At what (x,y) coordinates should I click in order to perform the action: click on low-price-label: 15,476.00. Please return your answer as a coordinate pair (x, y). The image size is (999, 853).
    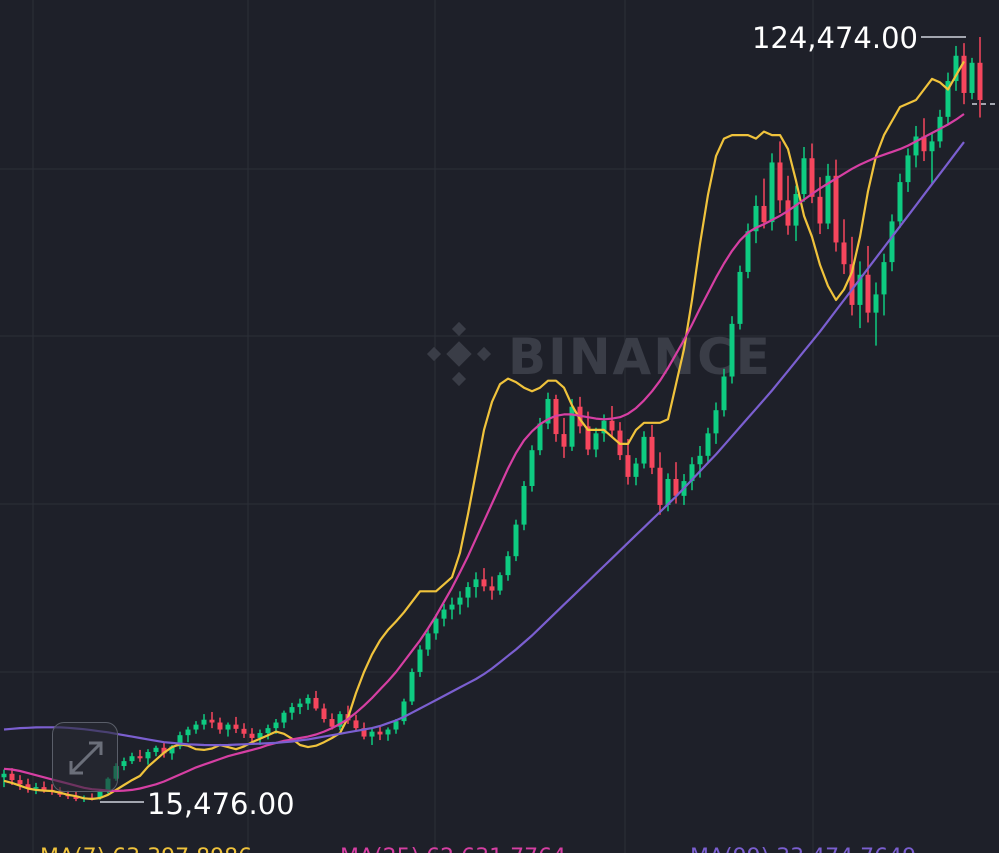
    Looking at the image, I should click on (221, 804).